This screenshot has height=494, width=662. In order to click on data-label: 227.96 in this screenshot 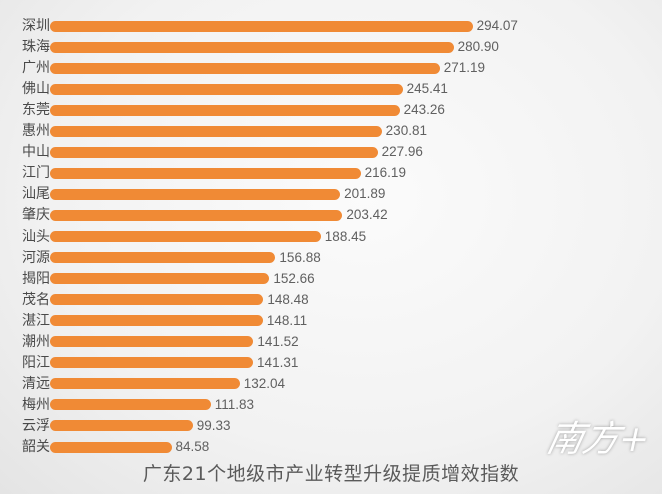, I will do `click(402, 152)`.